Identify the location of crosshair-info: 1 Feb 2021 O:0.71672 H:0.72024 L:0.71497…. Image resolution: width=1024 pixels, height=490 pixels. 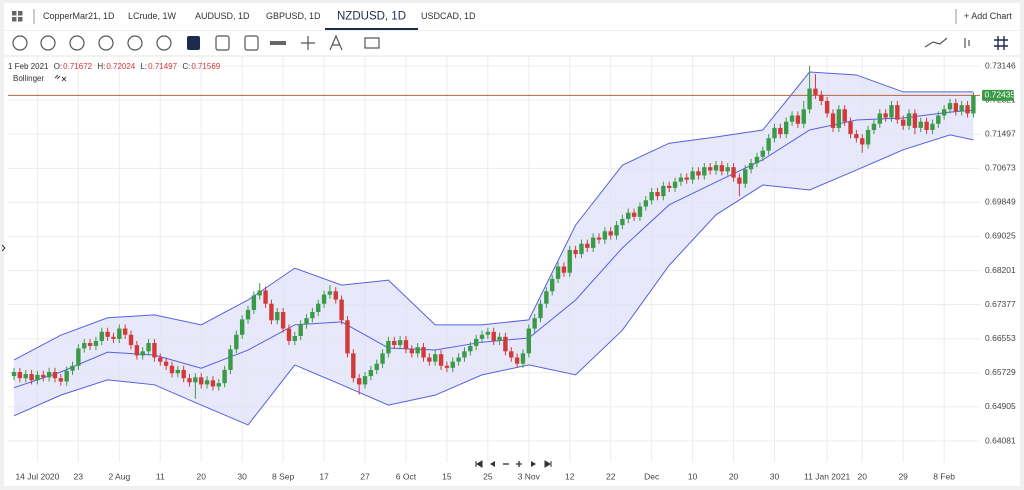
(114, 66).